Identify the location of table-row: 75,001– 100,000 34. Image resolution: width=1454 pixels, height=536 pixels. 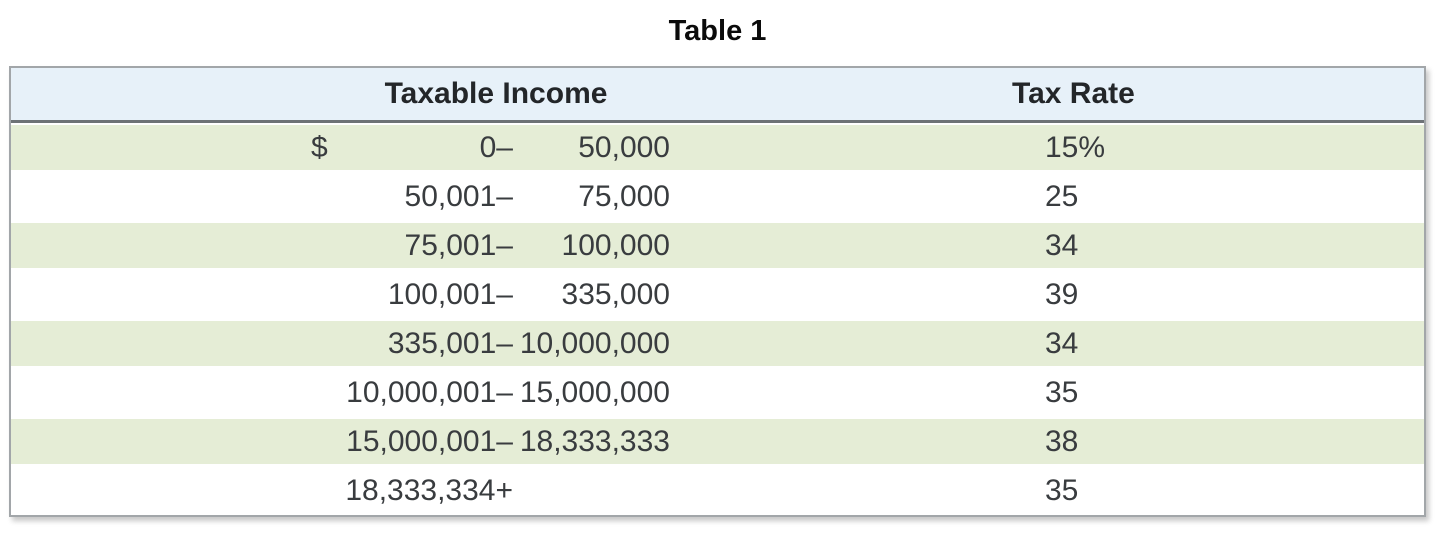
(717, 245).